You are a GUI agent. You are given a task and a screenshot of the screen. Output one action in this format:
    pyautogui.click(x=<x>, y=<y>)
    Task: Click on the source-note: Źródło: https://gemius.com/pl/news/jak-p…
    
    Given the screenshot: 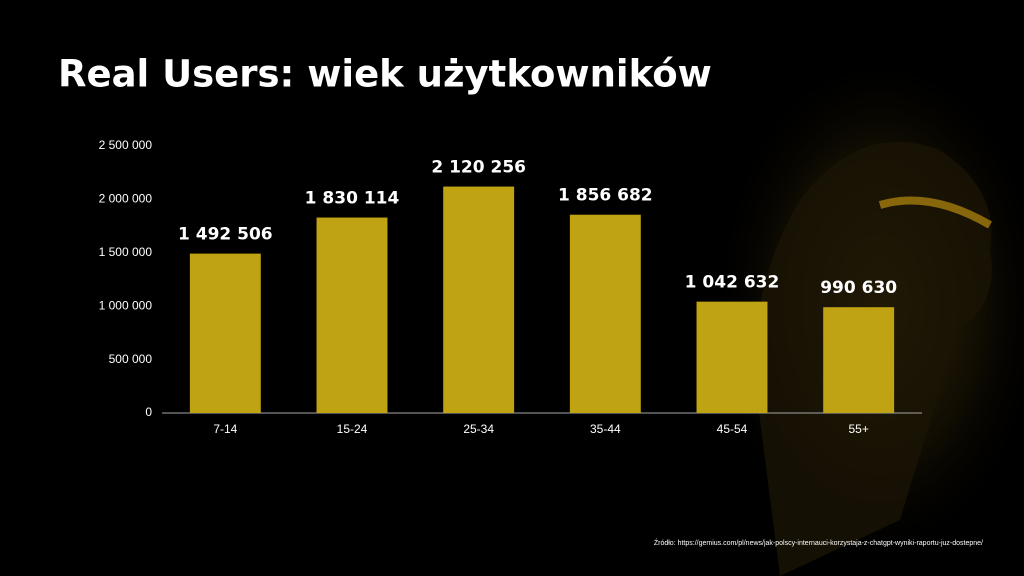 What is the action you would take?
    pyautogui.click(x=818, y=542)
    